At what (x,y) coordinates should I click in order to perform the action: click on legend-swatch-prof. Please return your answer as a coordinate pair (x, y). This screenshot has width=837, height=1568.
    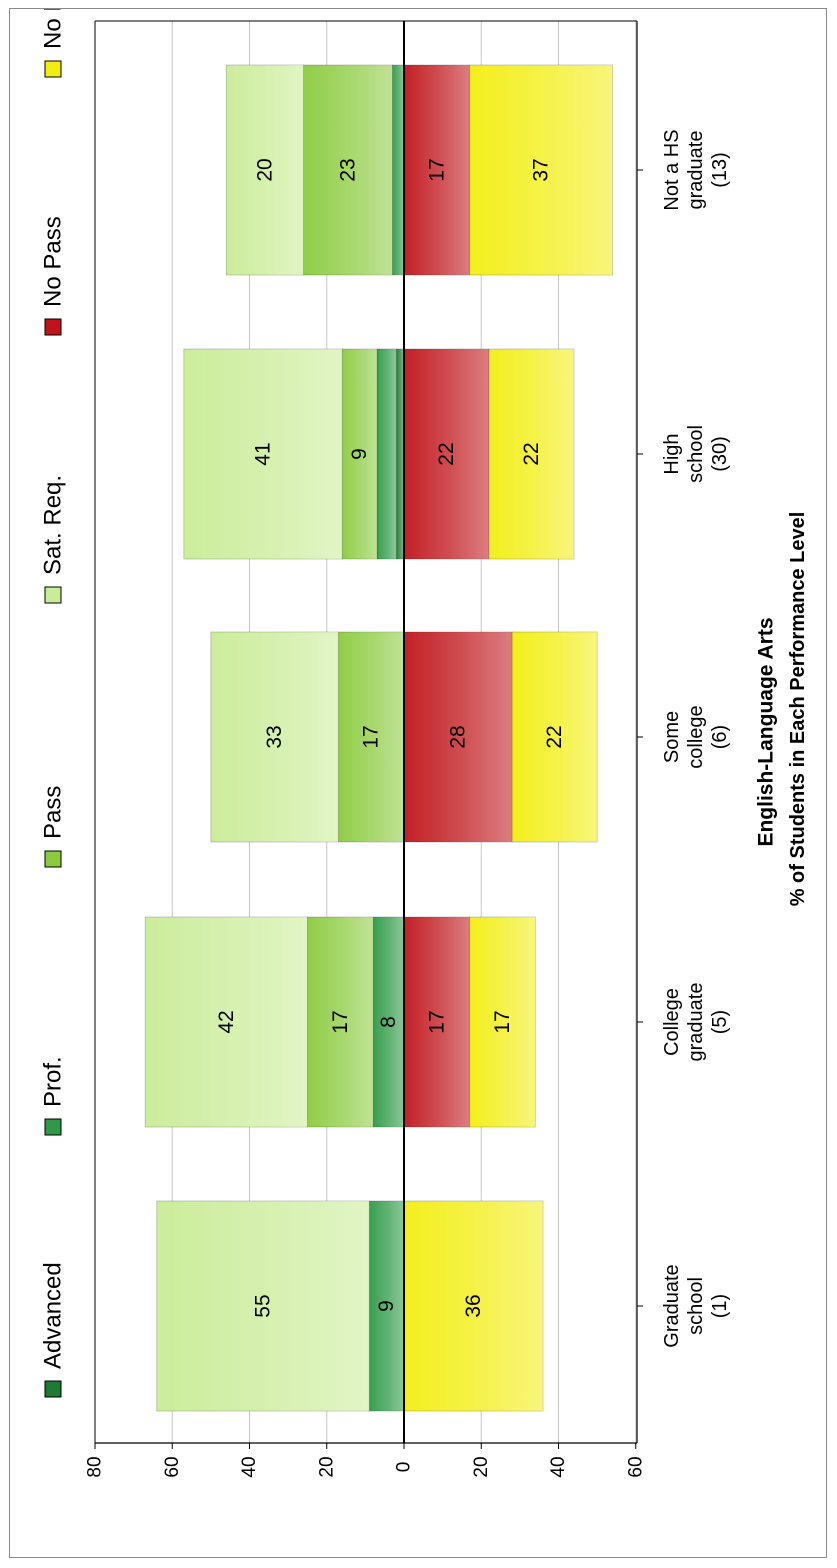
    Looking at the image, I should click on (53, 1127).